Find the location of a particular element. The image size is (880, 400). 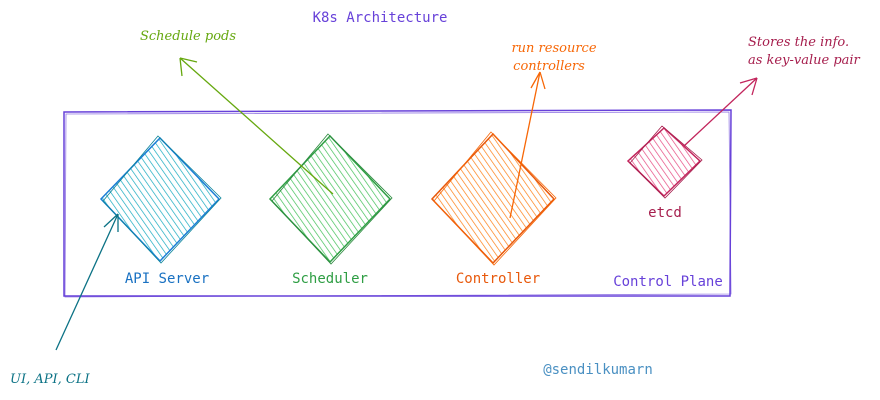

etcd-annotation-line1: Stores the info. is located at coordinates (798, 42).